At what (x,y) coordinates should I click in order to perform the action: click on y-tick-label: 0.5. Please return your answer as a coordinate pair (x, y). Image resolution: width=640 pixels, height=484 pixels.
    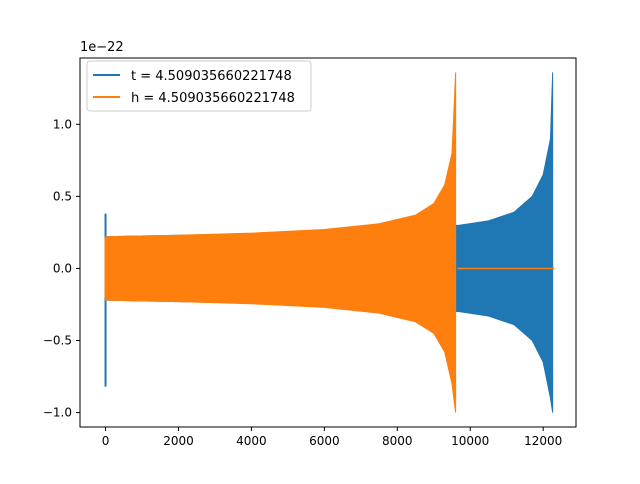
    Looking at the image, I should click on (62, 196).